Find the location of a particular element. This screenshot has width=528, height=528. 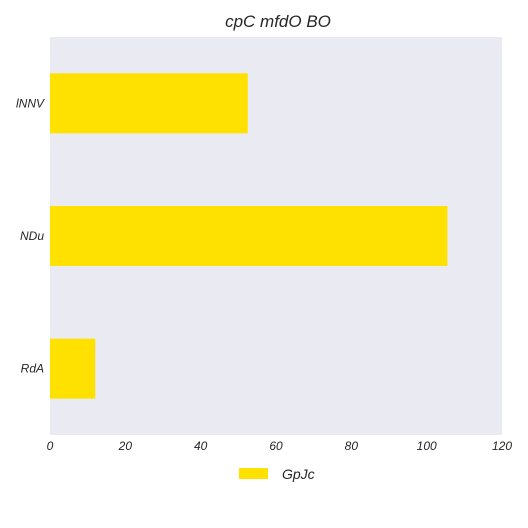

x-axis: 0 20 40 60 80 100 120 is located at coordinates (280, 446).